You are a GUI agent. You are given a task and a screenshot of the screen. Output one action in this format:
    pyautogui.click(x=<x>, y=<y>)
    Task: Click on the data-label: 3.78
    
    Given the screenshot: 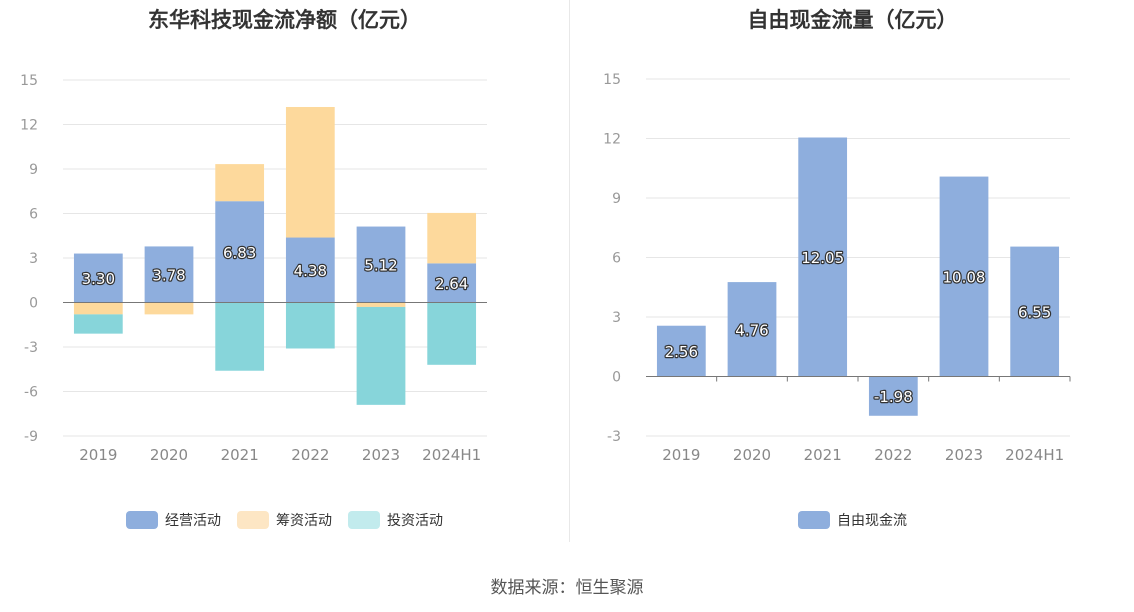 What is the action you would take?
    pyautogui.click(x=168, y=275)
    